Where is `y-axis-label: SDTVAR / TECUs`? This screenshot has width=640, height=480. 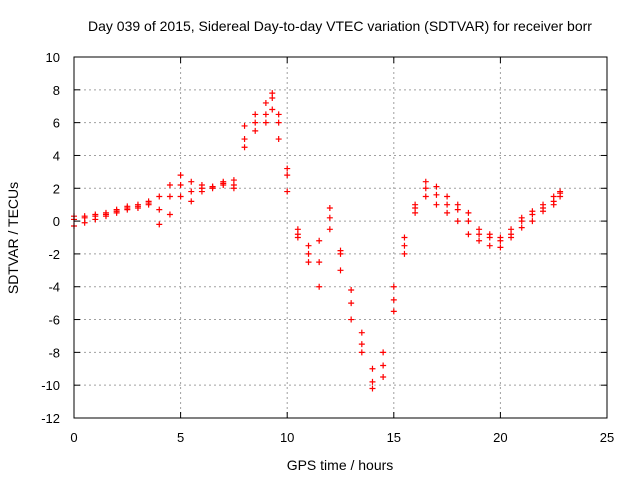 y-axis-label: SDTVAR / TECUs is located at coordinates (13, 238).